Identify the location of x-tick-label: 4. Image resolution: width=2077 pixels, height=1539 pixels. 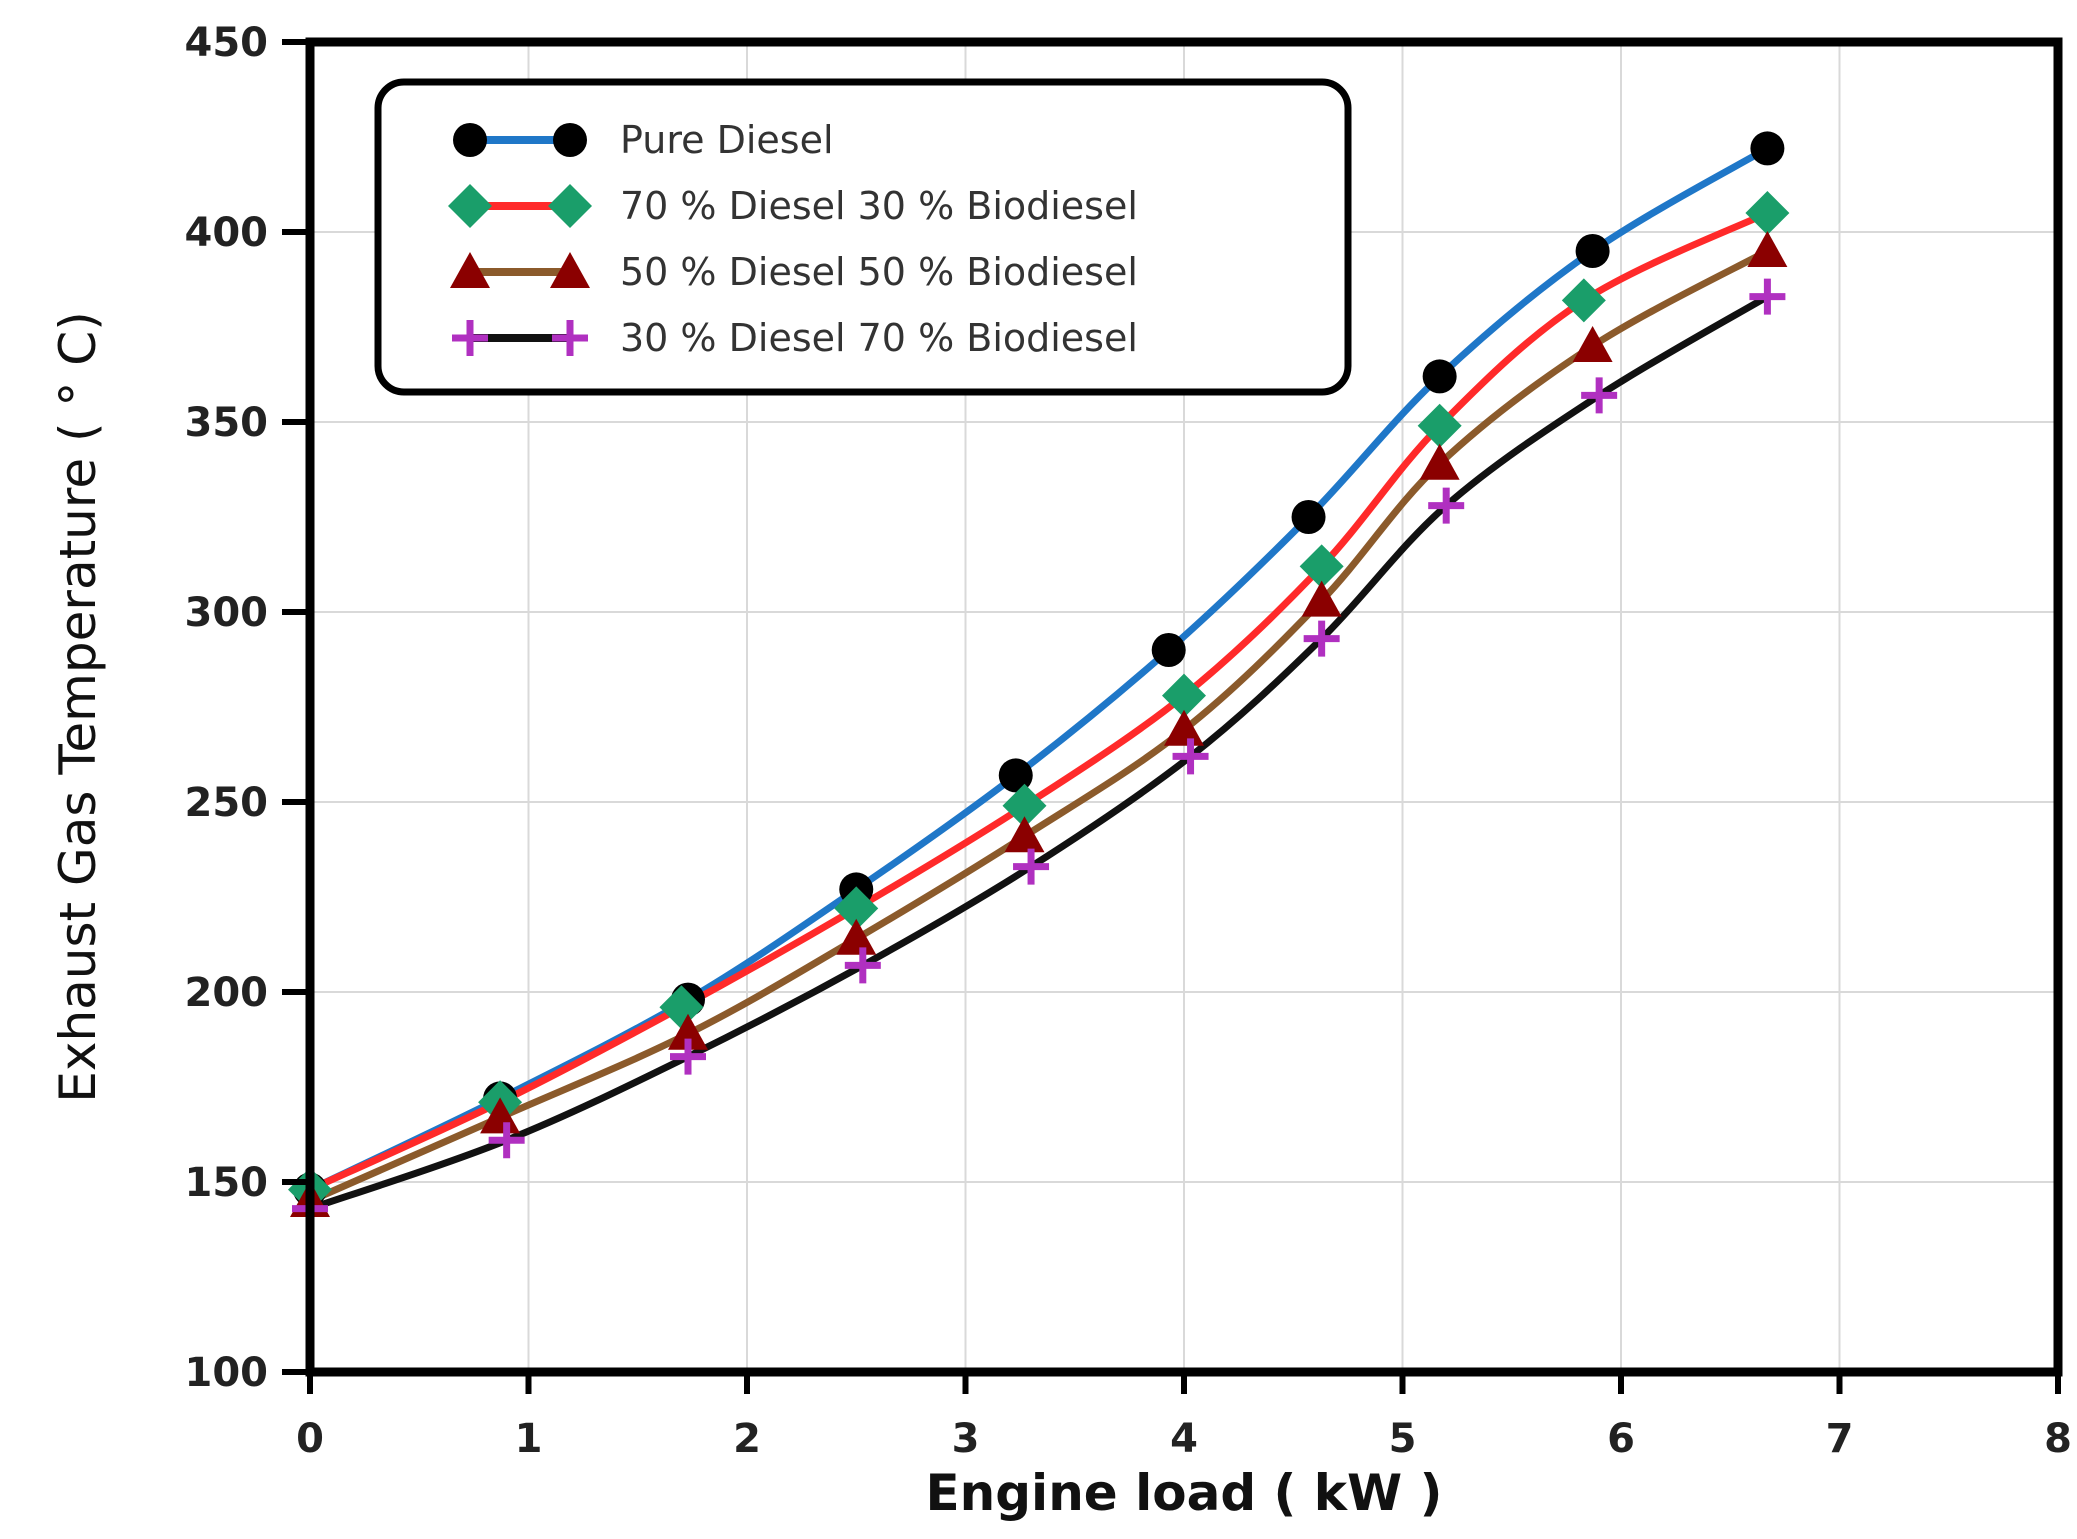
(1184, 1439).